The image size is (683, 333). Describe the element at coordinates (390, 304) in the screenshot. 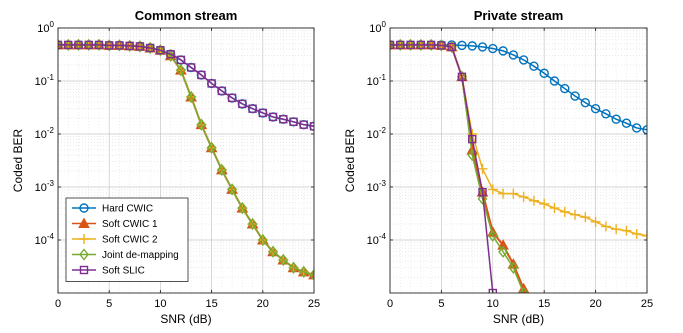

I see `x-tick-label: 0` at that location.